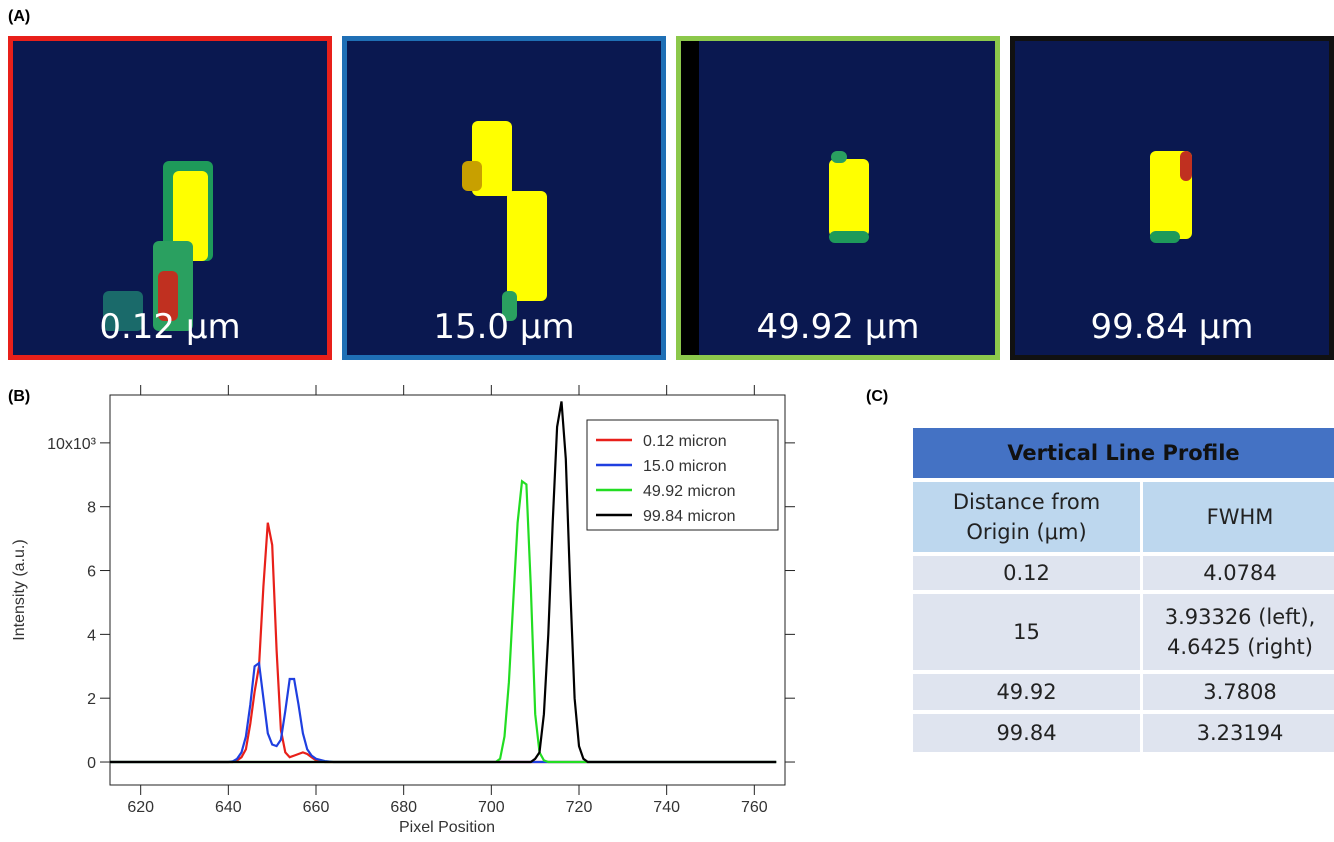 This screenshot has width=1334, height=842. I want to click on legend-label: 15.0 micron, so click(685, 466).